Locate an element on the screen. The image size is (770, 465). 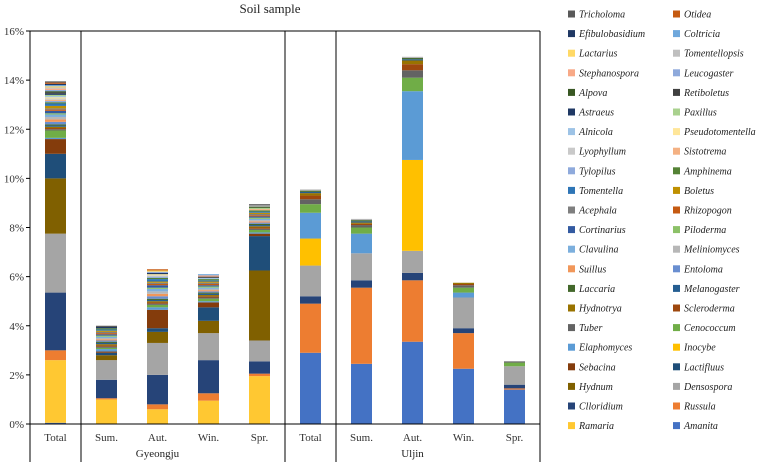
y-tick-label: 0% is located at coordinates (16, 425).